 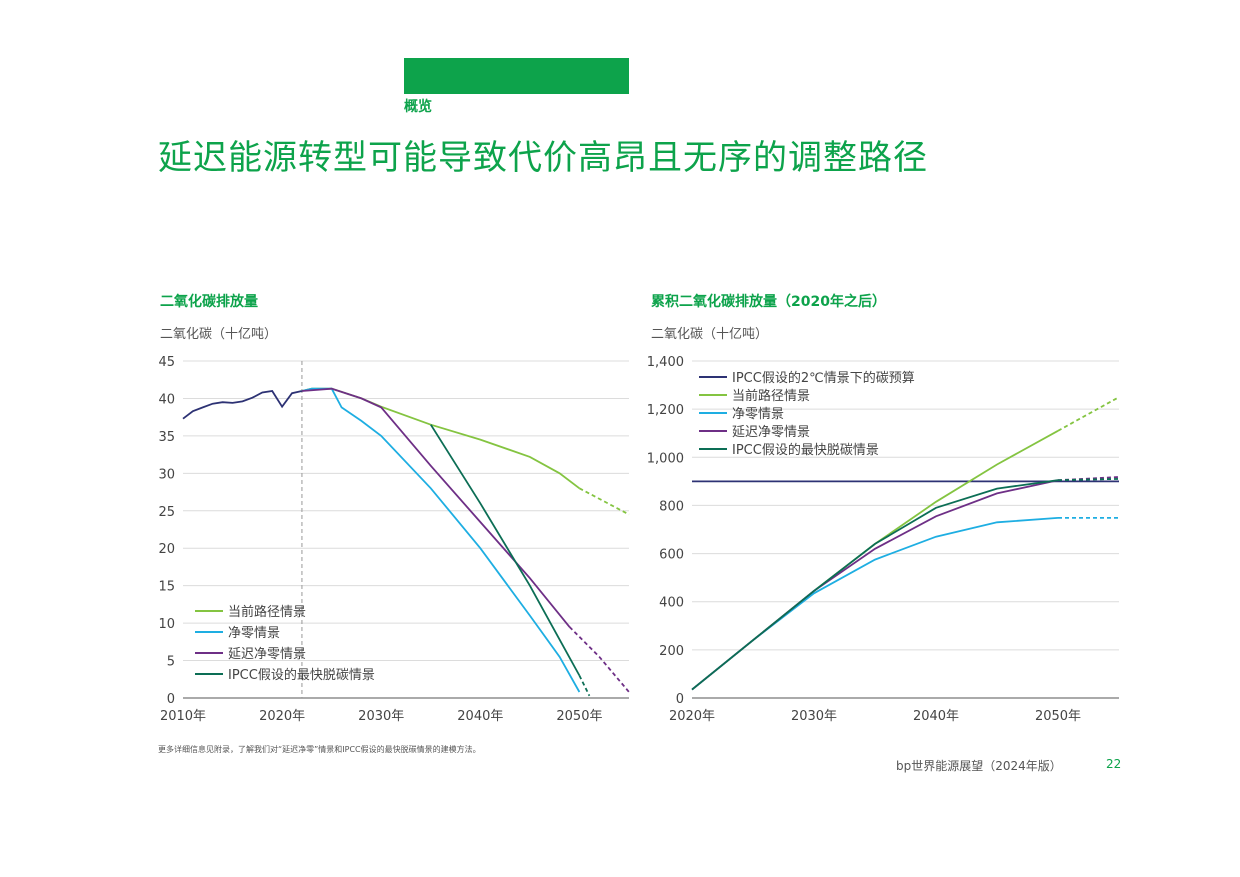 What do you see at coordinates (166, 549) in the screenshot?
I see `y-tick-label: 20` at bounding box center [166, 549].